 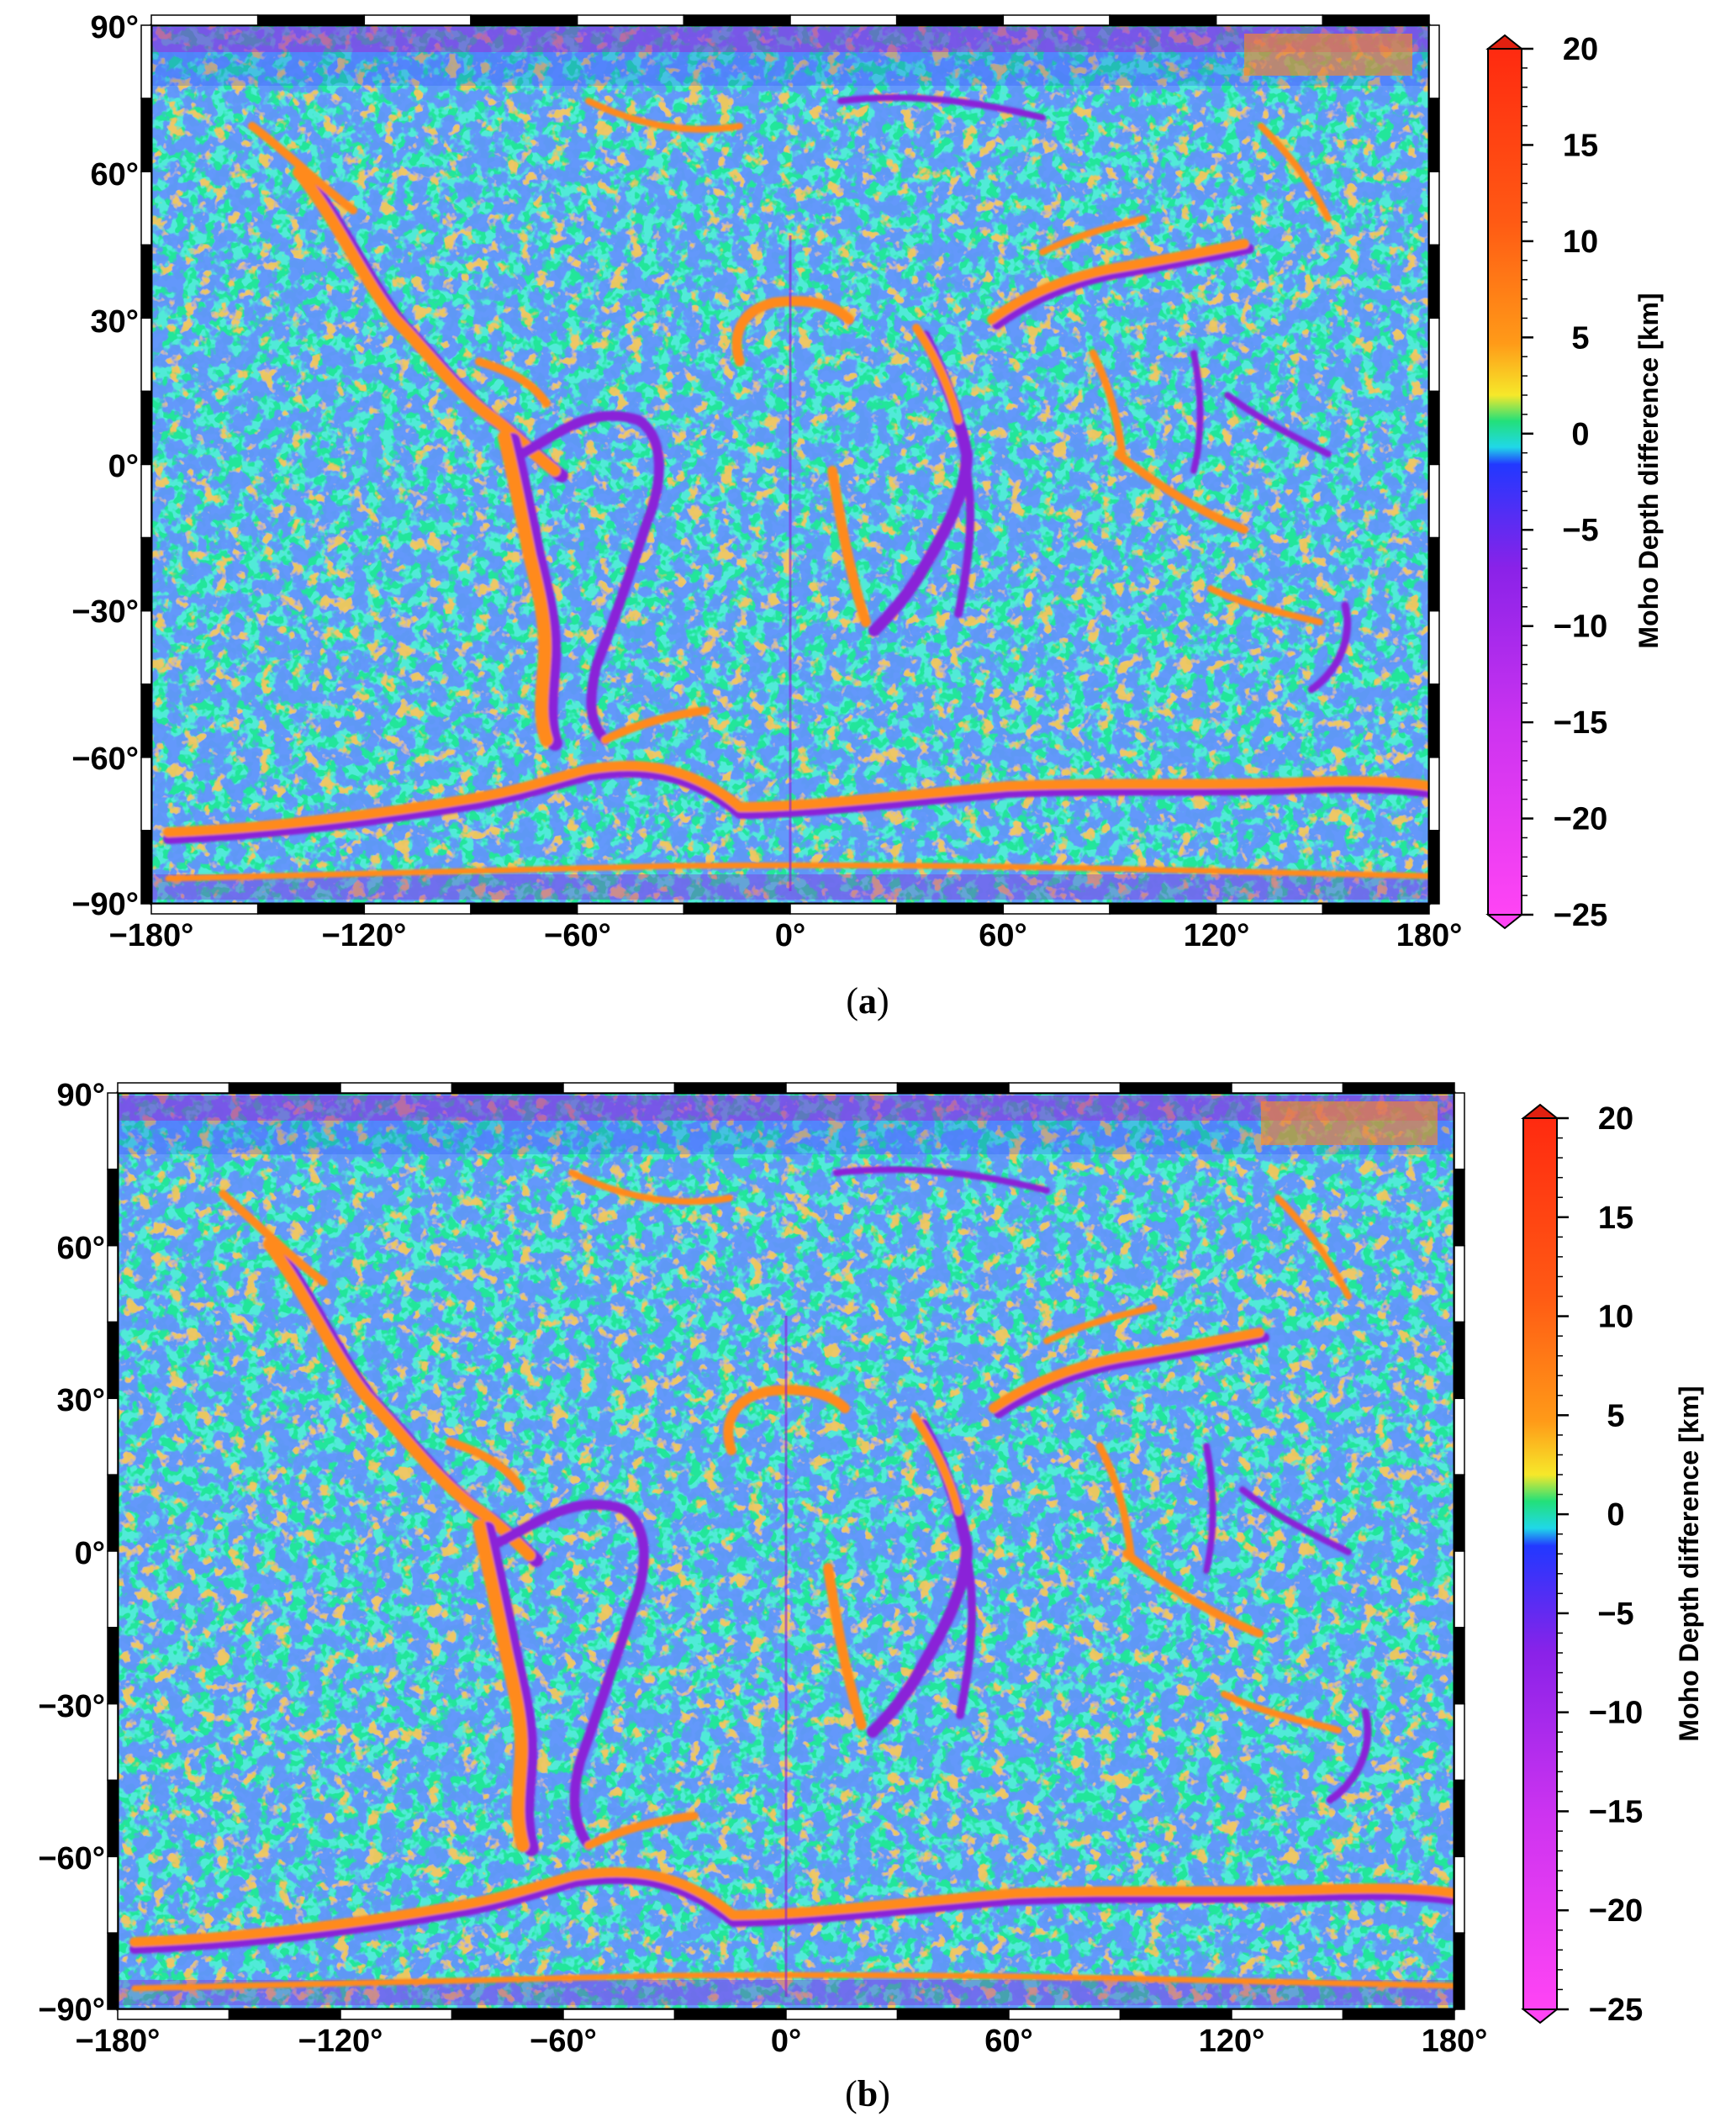 I want to click on lat-tick-label: 60°, so click(x=81, y=1249).